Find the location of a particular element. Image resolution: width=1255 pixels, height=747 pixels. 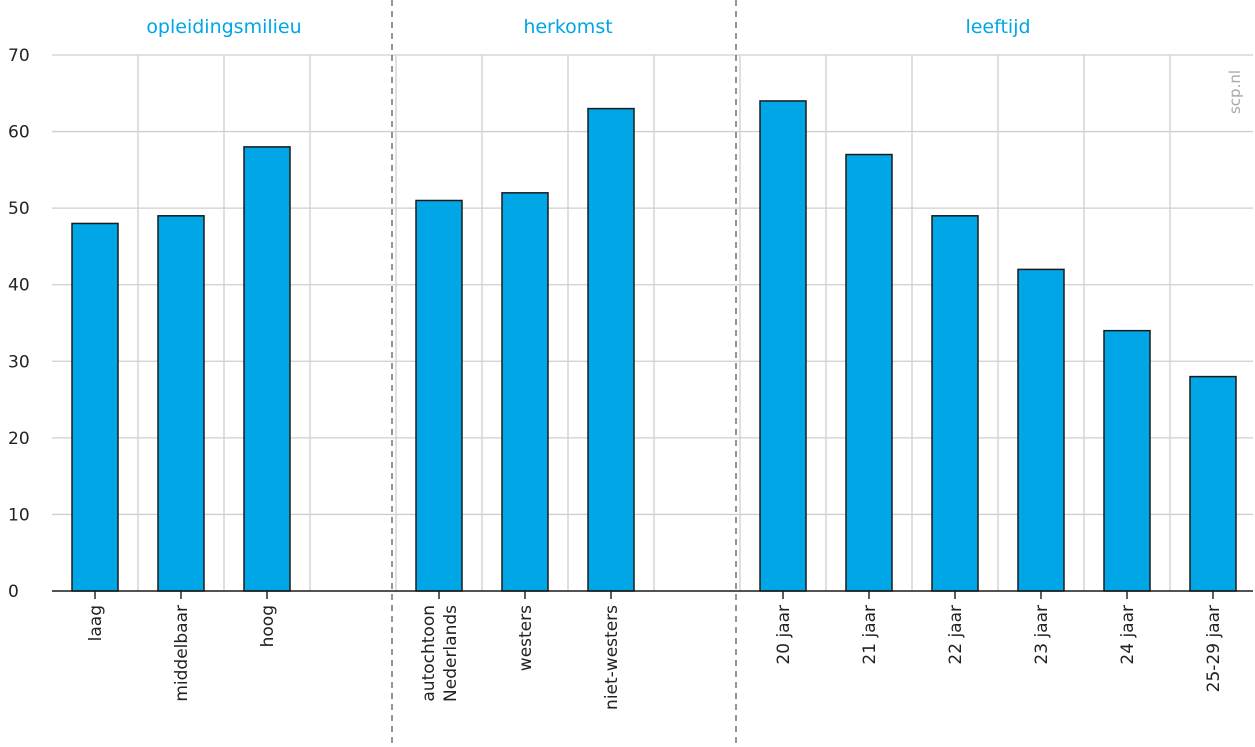

group-label: opleidingsmilieu is located at coordinates (223, 27).